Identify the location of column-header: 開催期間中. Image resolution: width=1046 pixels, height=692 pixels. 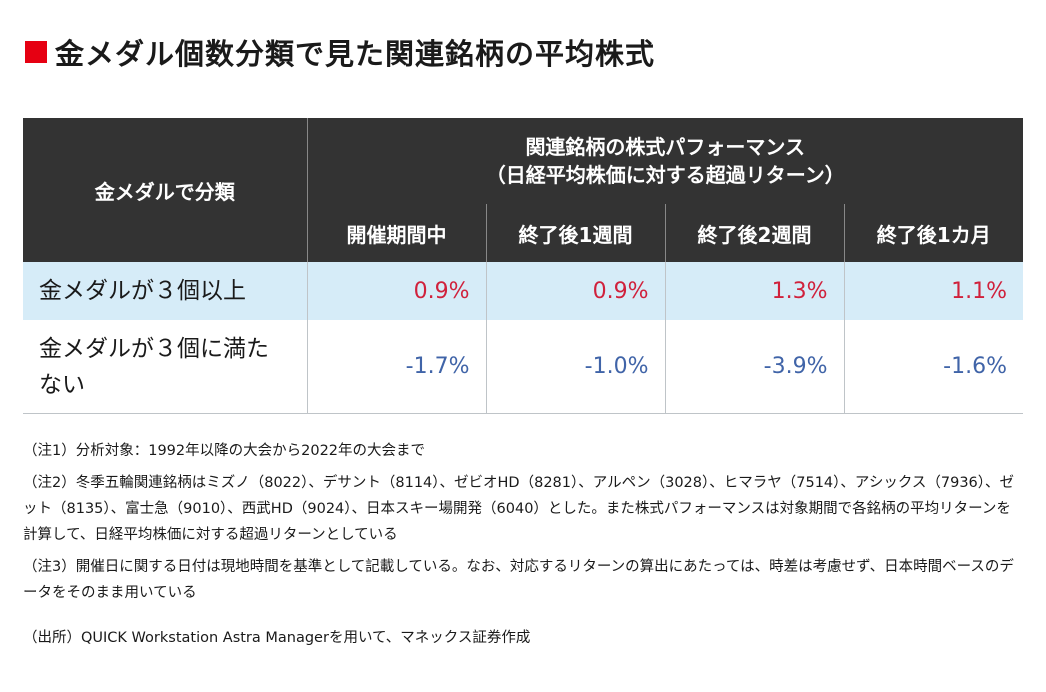
(397, 233).